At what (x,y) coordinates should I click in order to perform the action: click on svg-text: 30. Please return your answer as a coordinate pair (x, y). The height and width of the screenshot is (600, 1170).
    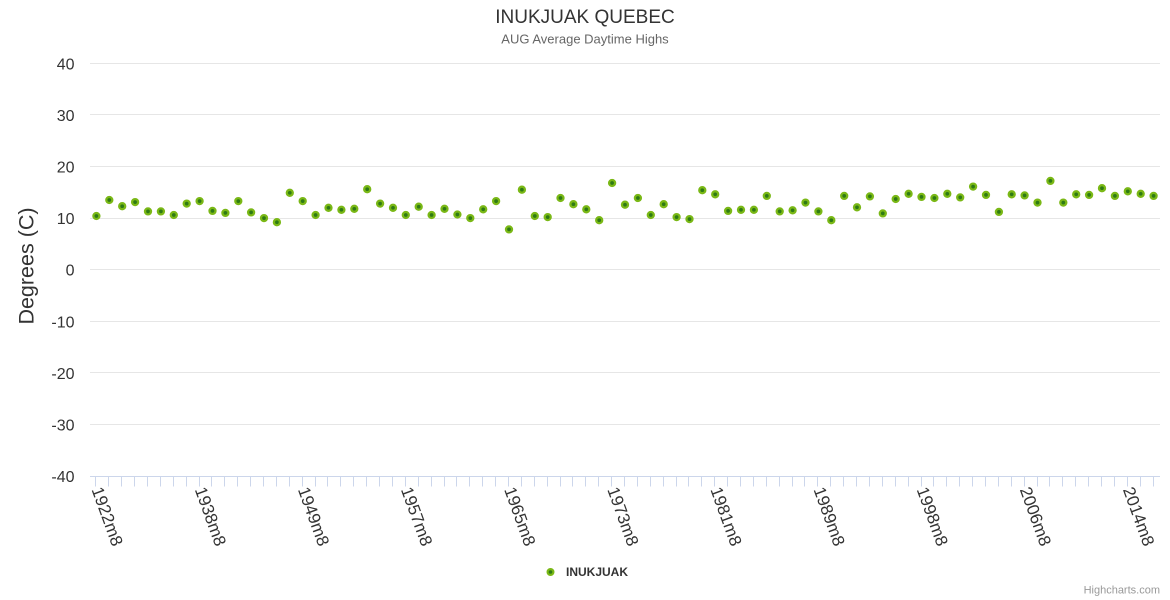
    Looking at the image, I should click on (66, 116).